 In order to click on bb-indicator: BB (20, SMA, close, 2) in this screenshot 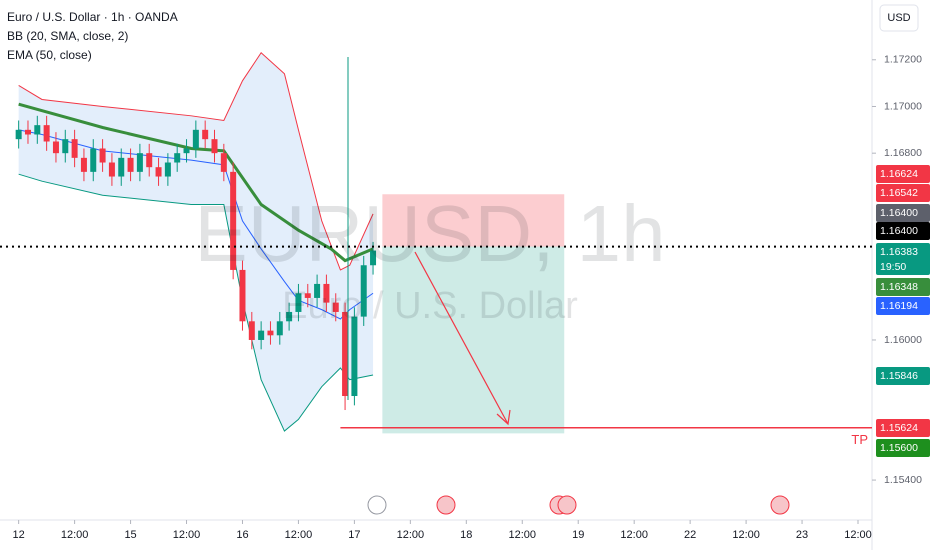, I will do `click(67, 36)`.